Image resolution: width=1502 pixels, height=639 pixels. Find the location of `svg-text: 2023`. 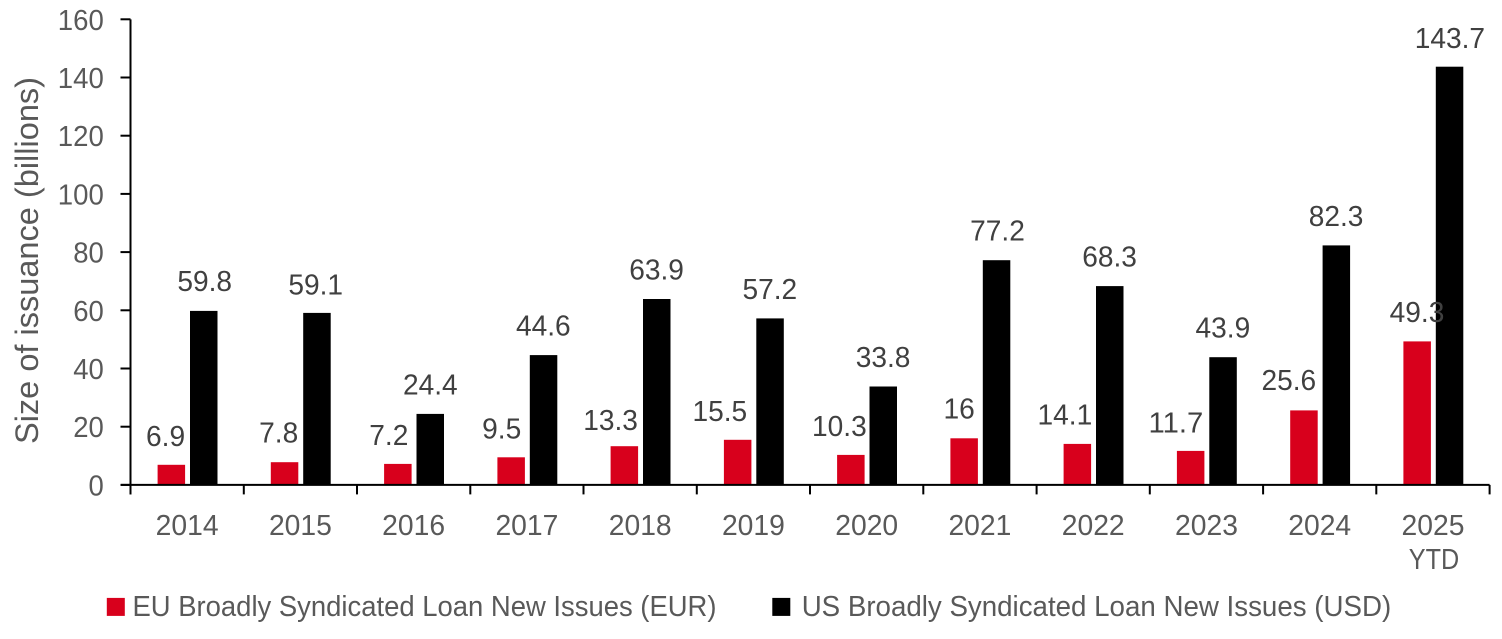

svg-text: 2023 is located at coordinates (1206, 526).